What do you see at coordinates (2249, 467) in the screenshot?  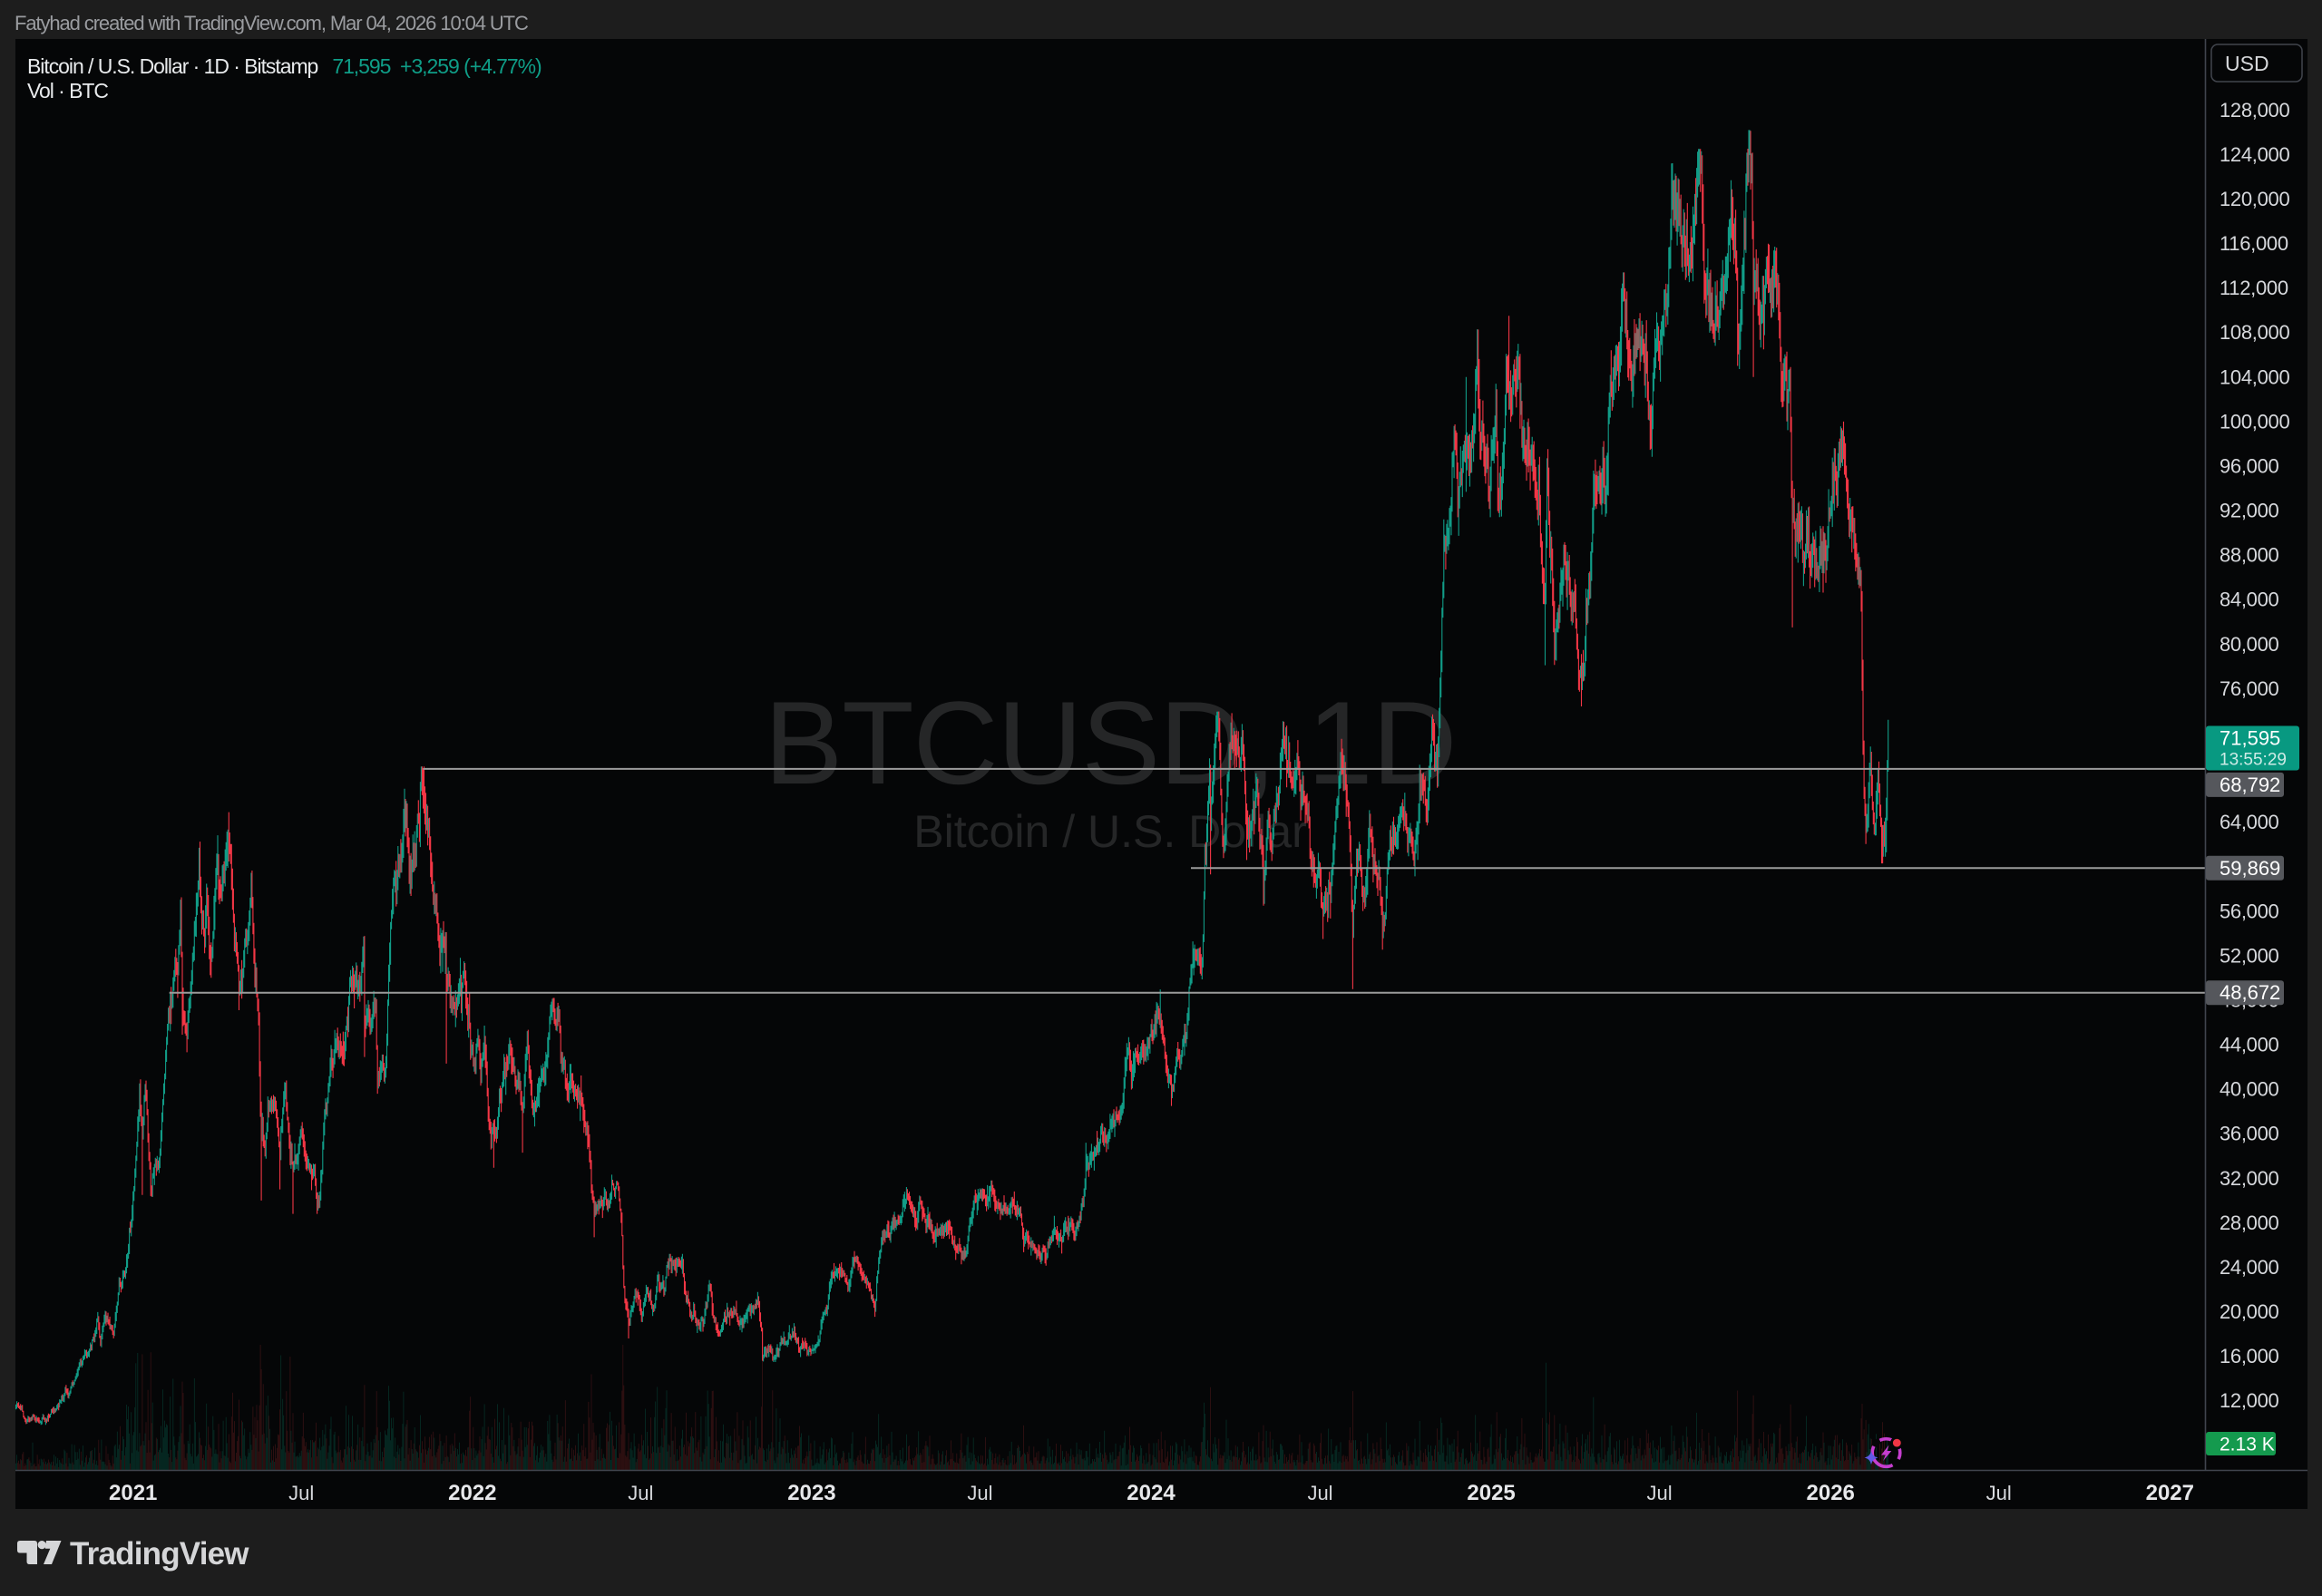 I see `svg-text: 96,000` at bounding box center [2249, 467].